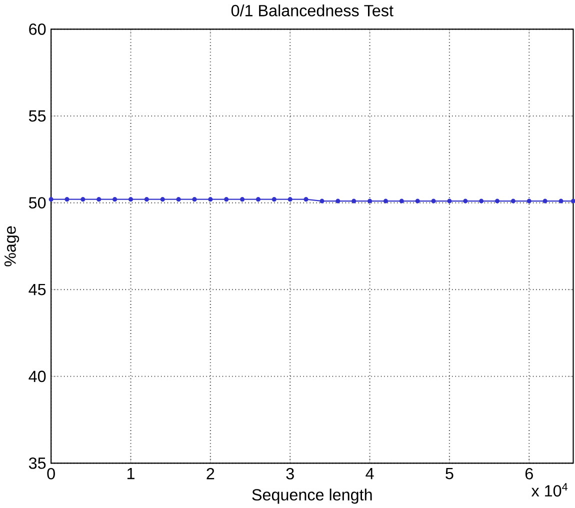 This screenshot has width=575, height=508. Describe the element at coordinates (450, 474) in the screenshot. I see `x-tick-label: 5` at that location.